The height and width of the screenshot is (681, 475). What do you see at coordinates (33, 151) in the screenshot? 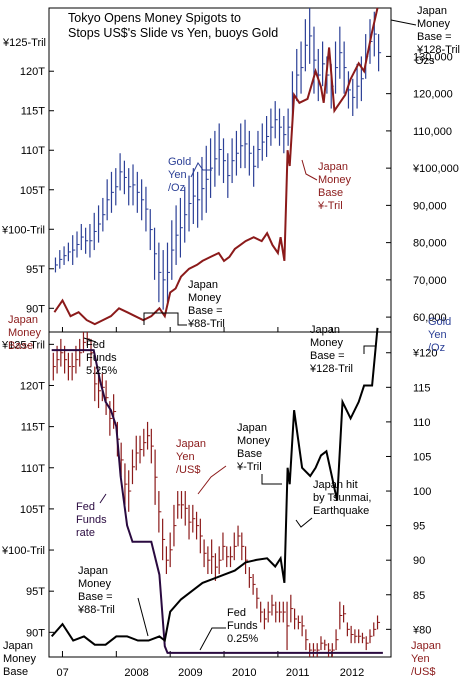
I see `left-tick-label: 110T` at bounding box center [33, 151].